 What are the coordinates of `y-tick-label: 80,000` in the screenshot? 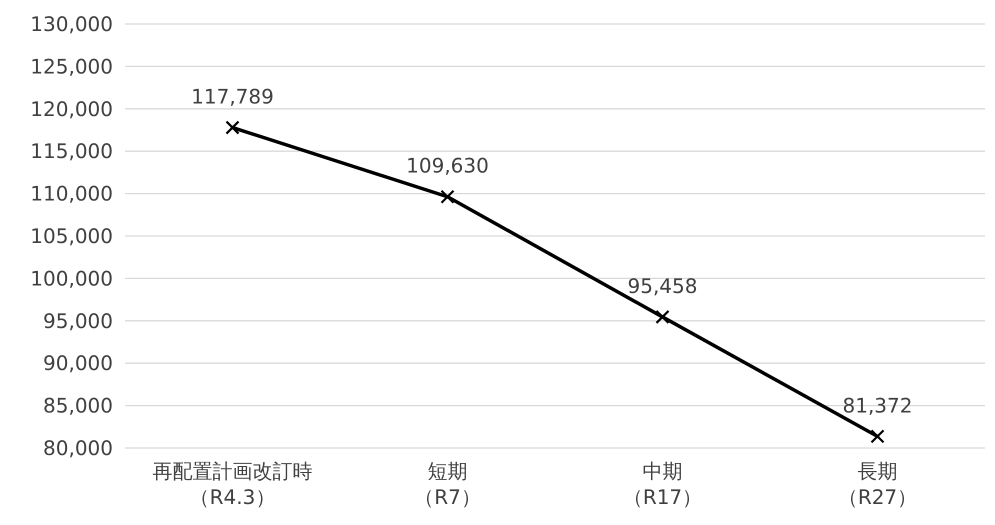 It's located at (78, 448).